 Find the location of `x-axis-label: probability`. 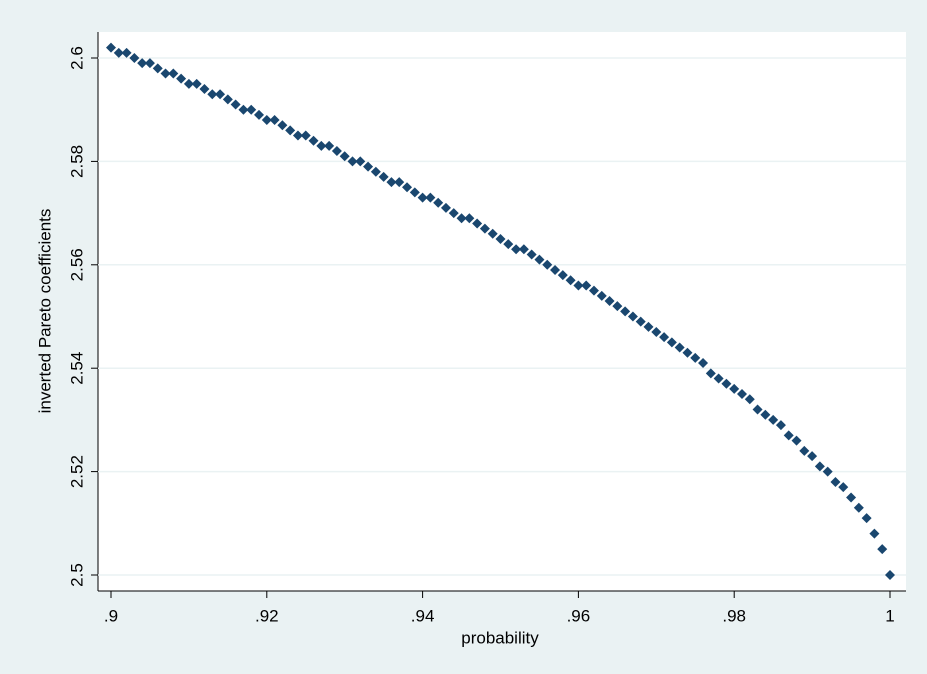

x-axis-label: probability is located at coordinates (500, 637).